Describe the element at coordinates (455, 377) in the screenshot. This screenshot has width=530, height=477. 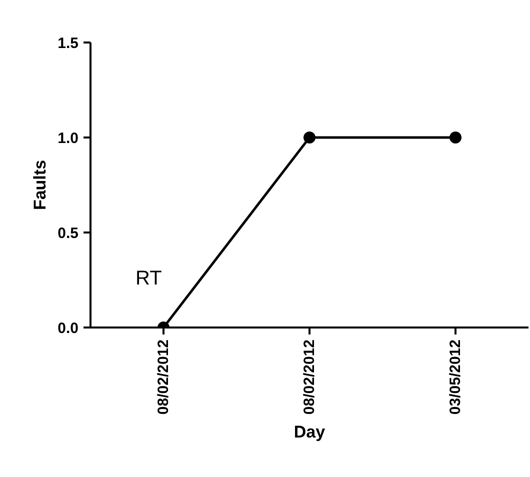
I see `x-tick-label: 03/05/2012` at that location.